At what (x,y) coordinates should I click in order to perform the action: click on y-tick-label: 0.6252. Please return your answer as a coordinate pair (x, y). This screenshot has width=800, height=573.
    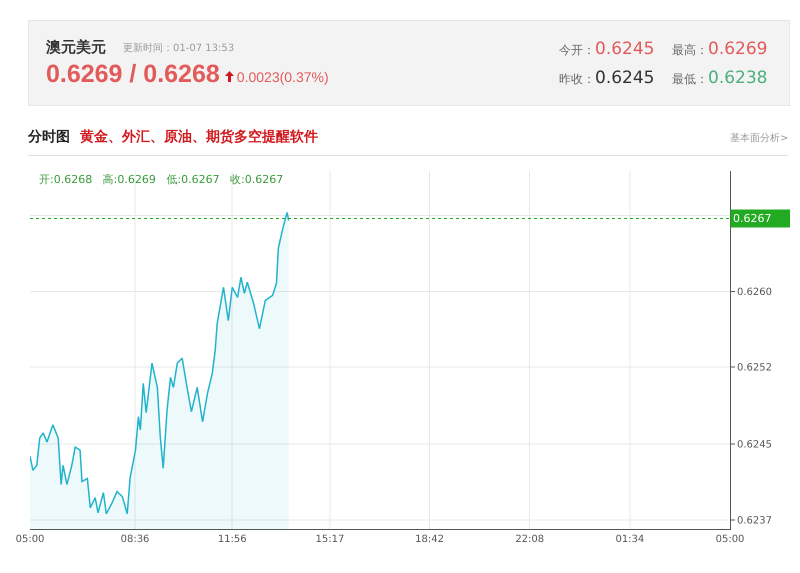
    Looking at the image, I should click on (754, 368).